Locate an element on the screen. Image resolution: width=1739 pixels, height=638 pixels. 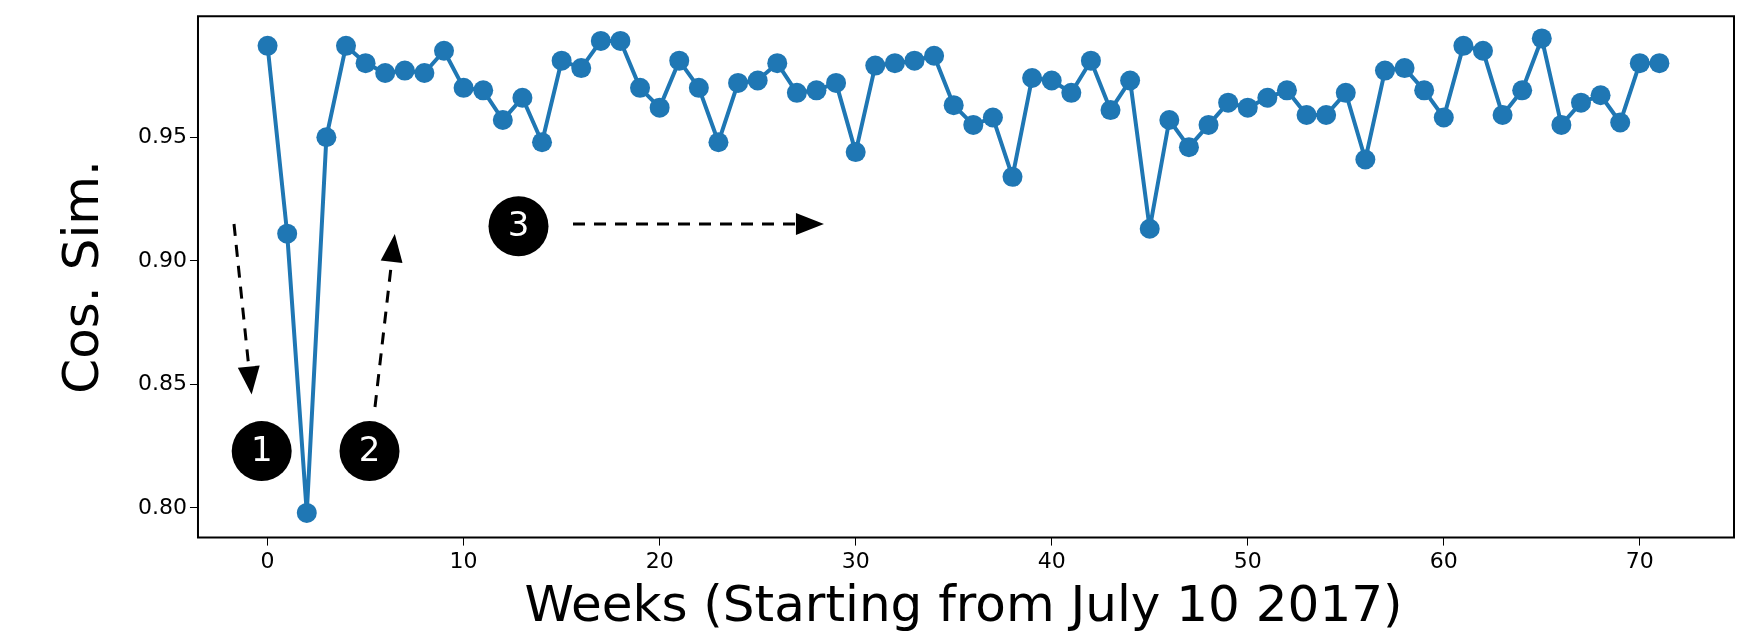
x-tick-label: 20 is located at coordinates (659, 560).